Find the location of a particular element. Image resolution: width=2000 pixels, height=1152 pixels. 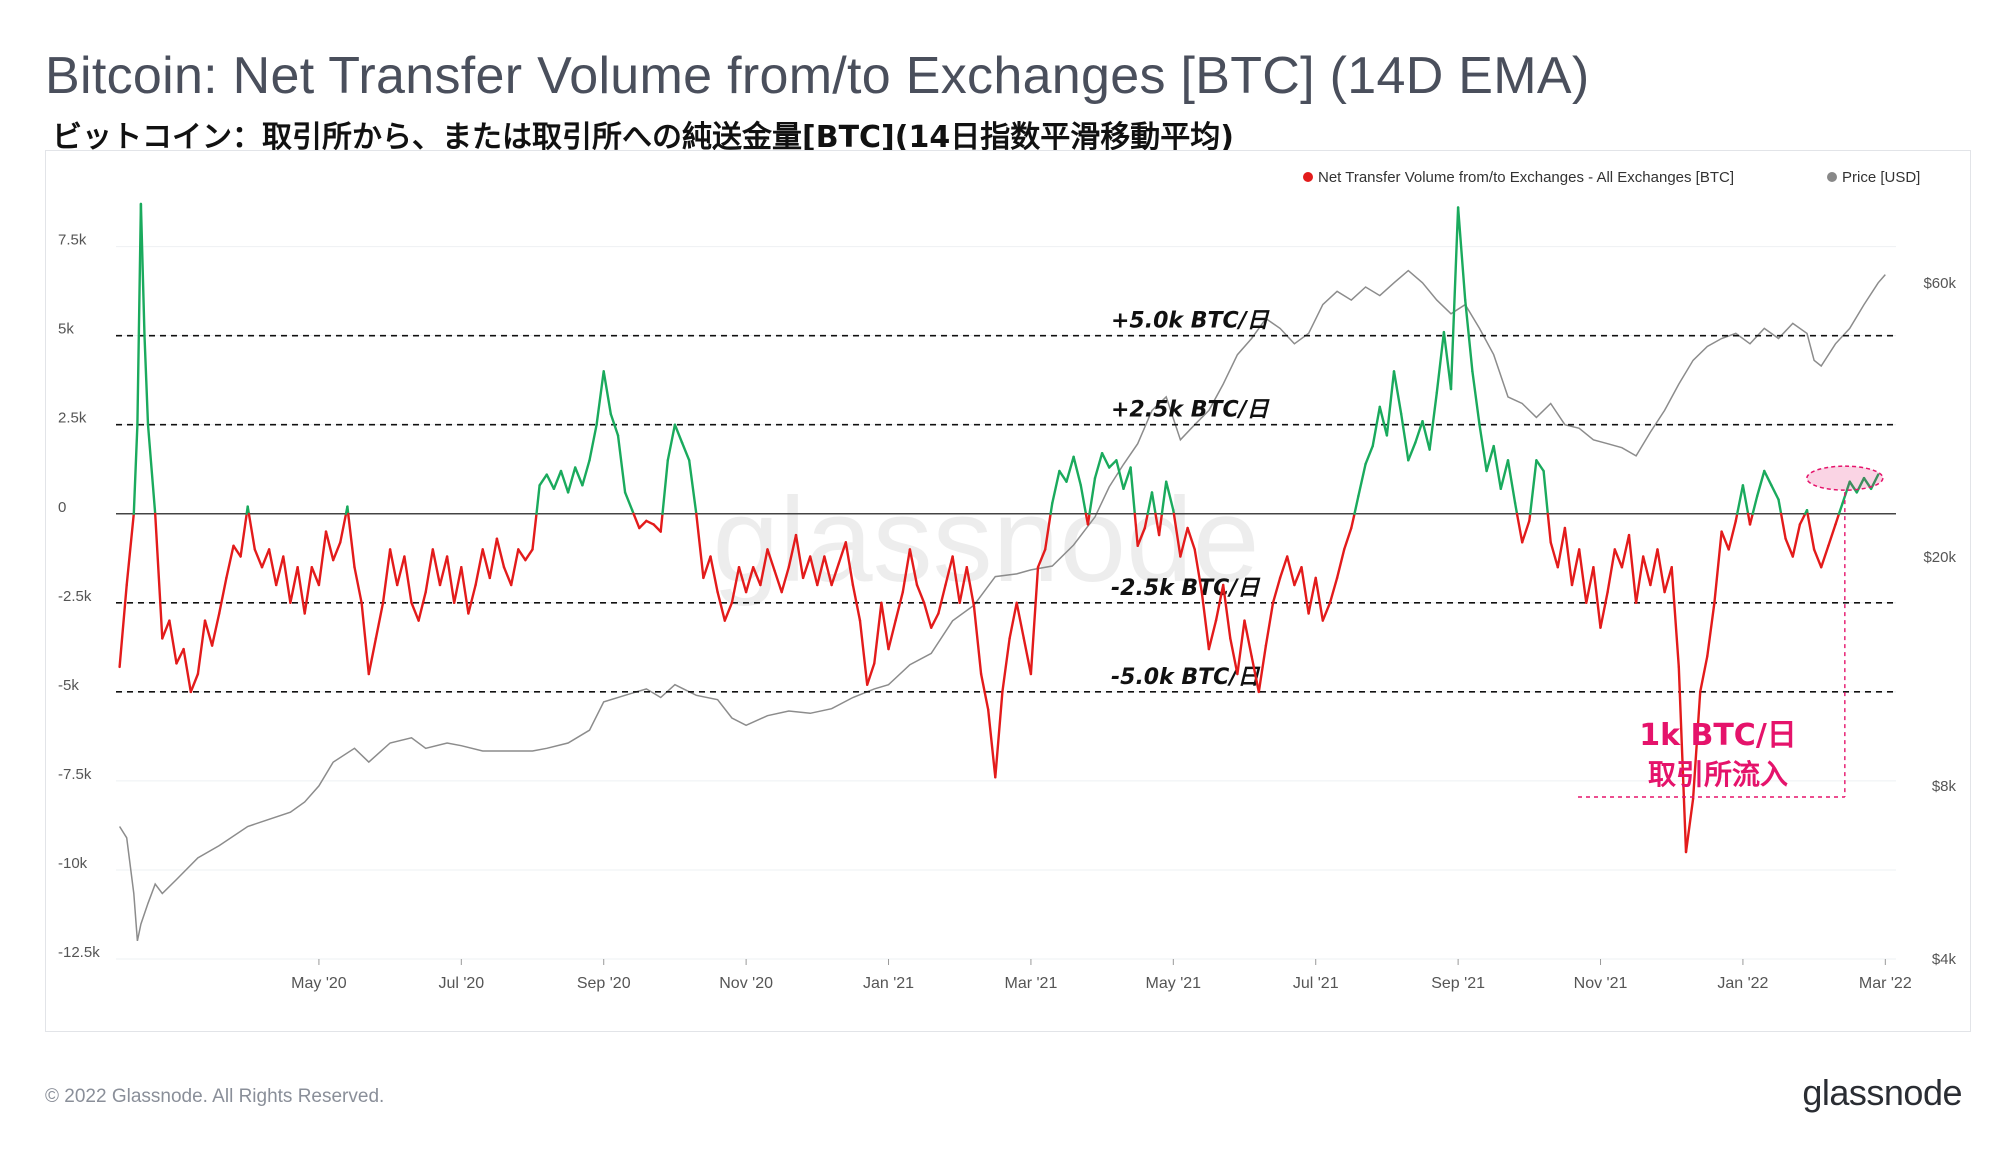

y-left-tick-label: 7.5k is located at coordinates (72, 240).